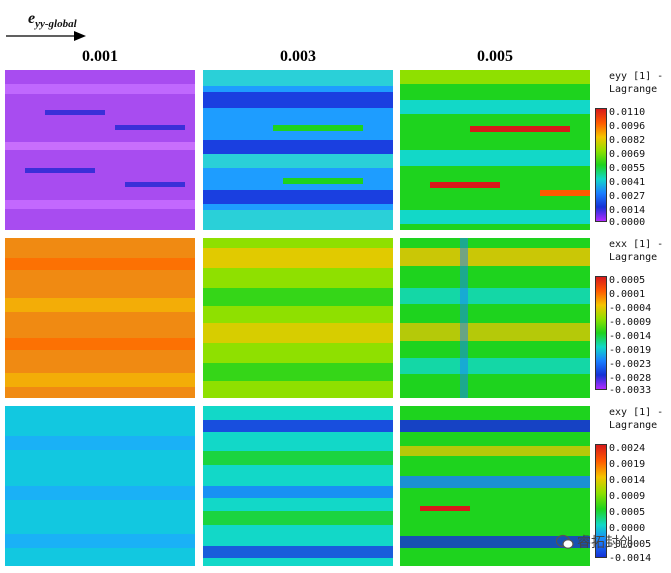 The width and height of the screenshot is (671, 573). What do you see at coordinates (495, 56) in the screenshot?
I see `column-title-strain-3: 0.005` at bounding box center [495, 56].